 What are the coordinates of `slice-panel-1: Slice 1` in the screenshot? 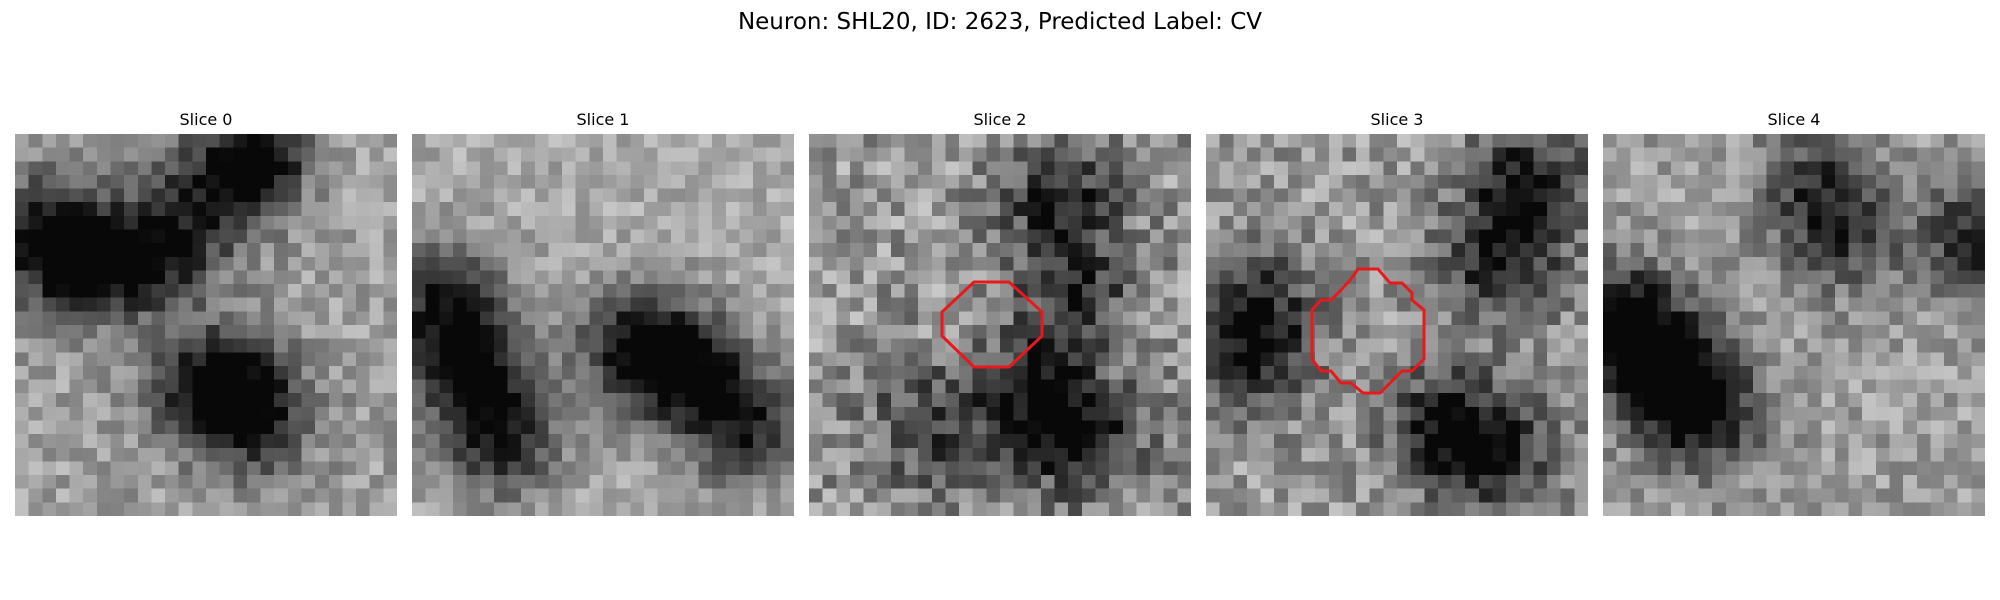 It's located at (603, 313).